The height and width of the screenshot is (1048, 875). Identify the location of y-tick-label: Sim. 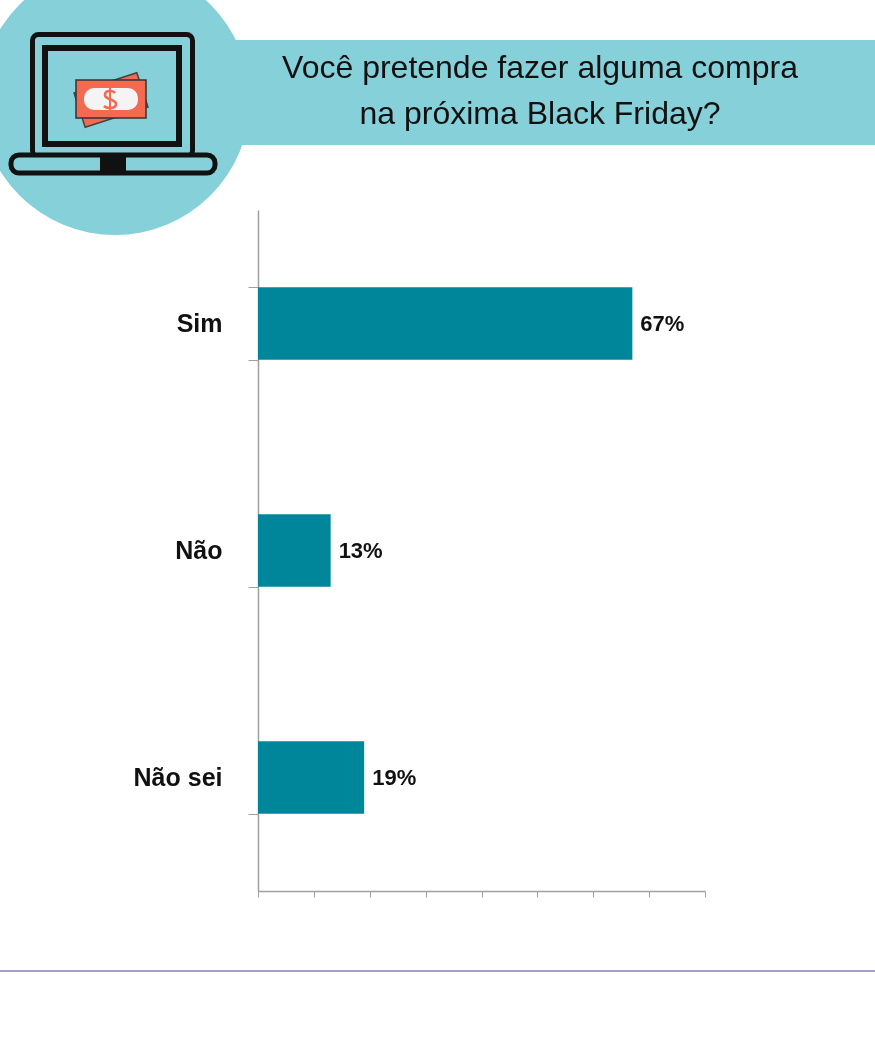
(199, 323).